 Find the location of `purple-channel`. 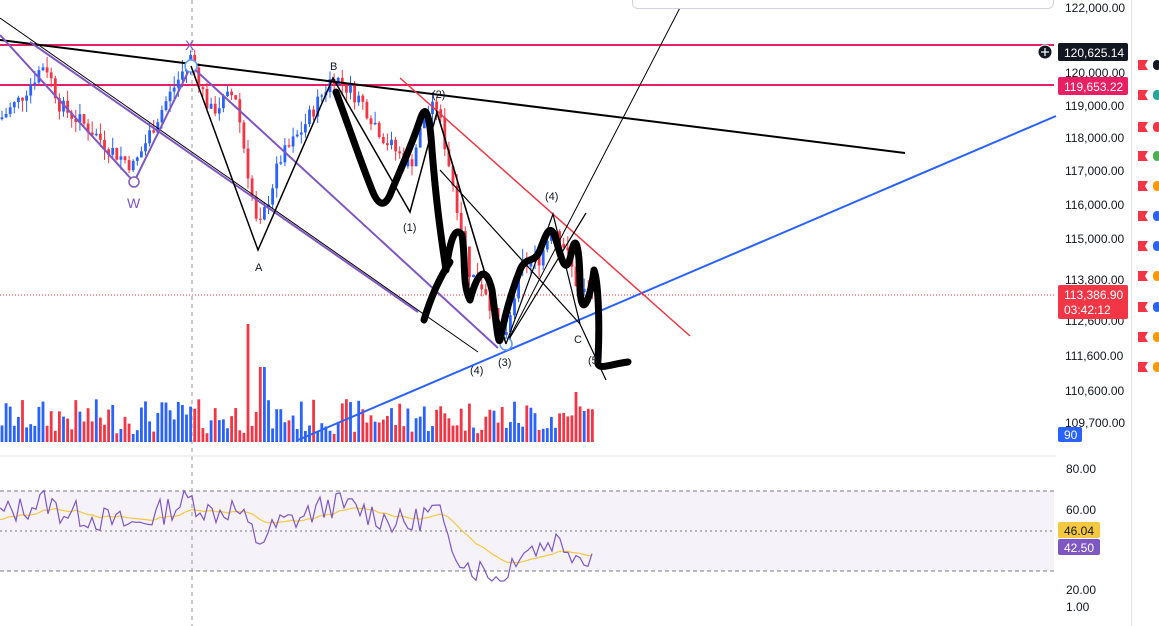

purple-channel is located at coordinates (224, 177).